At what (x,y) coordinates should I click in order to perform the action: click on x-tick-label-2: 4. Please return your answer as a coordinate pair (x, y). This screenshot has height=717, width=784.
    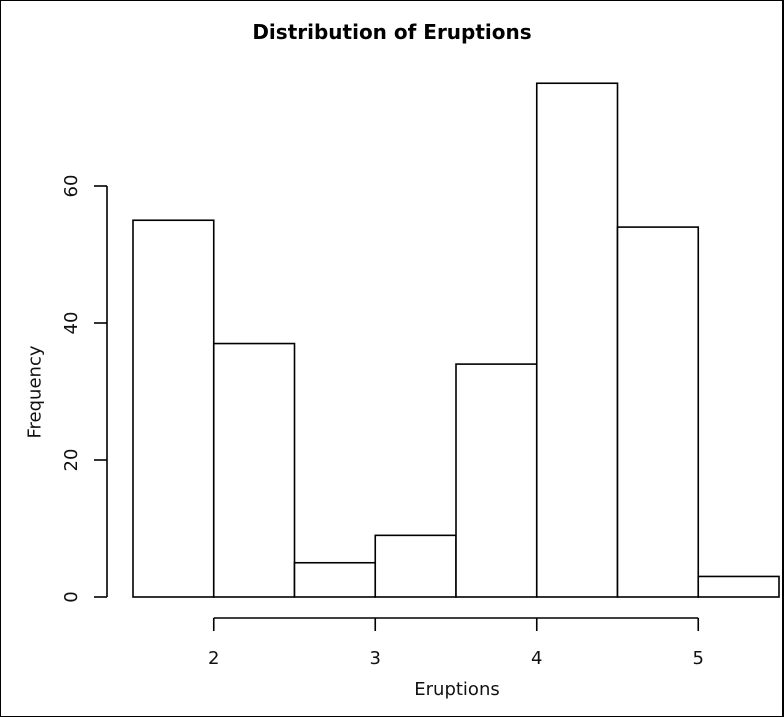
    Looking at the image, I should click on (536, 658).